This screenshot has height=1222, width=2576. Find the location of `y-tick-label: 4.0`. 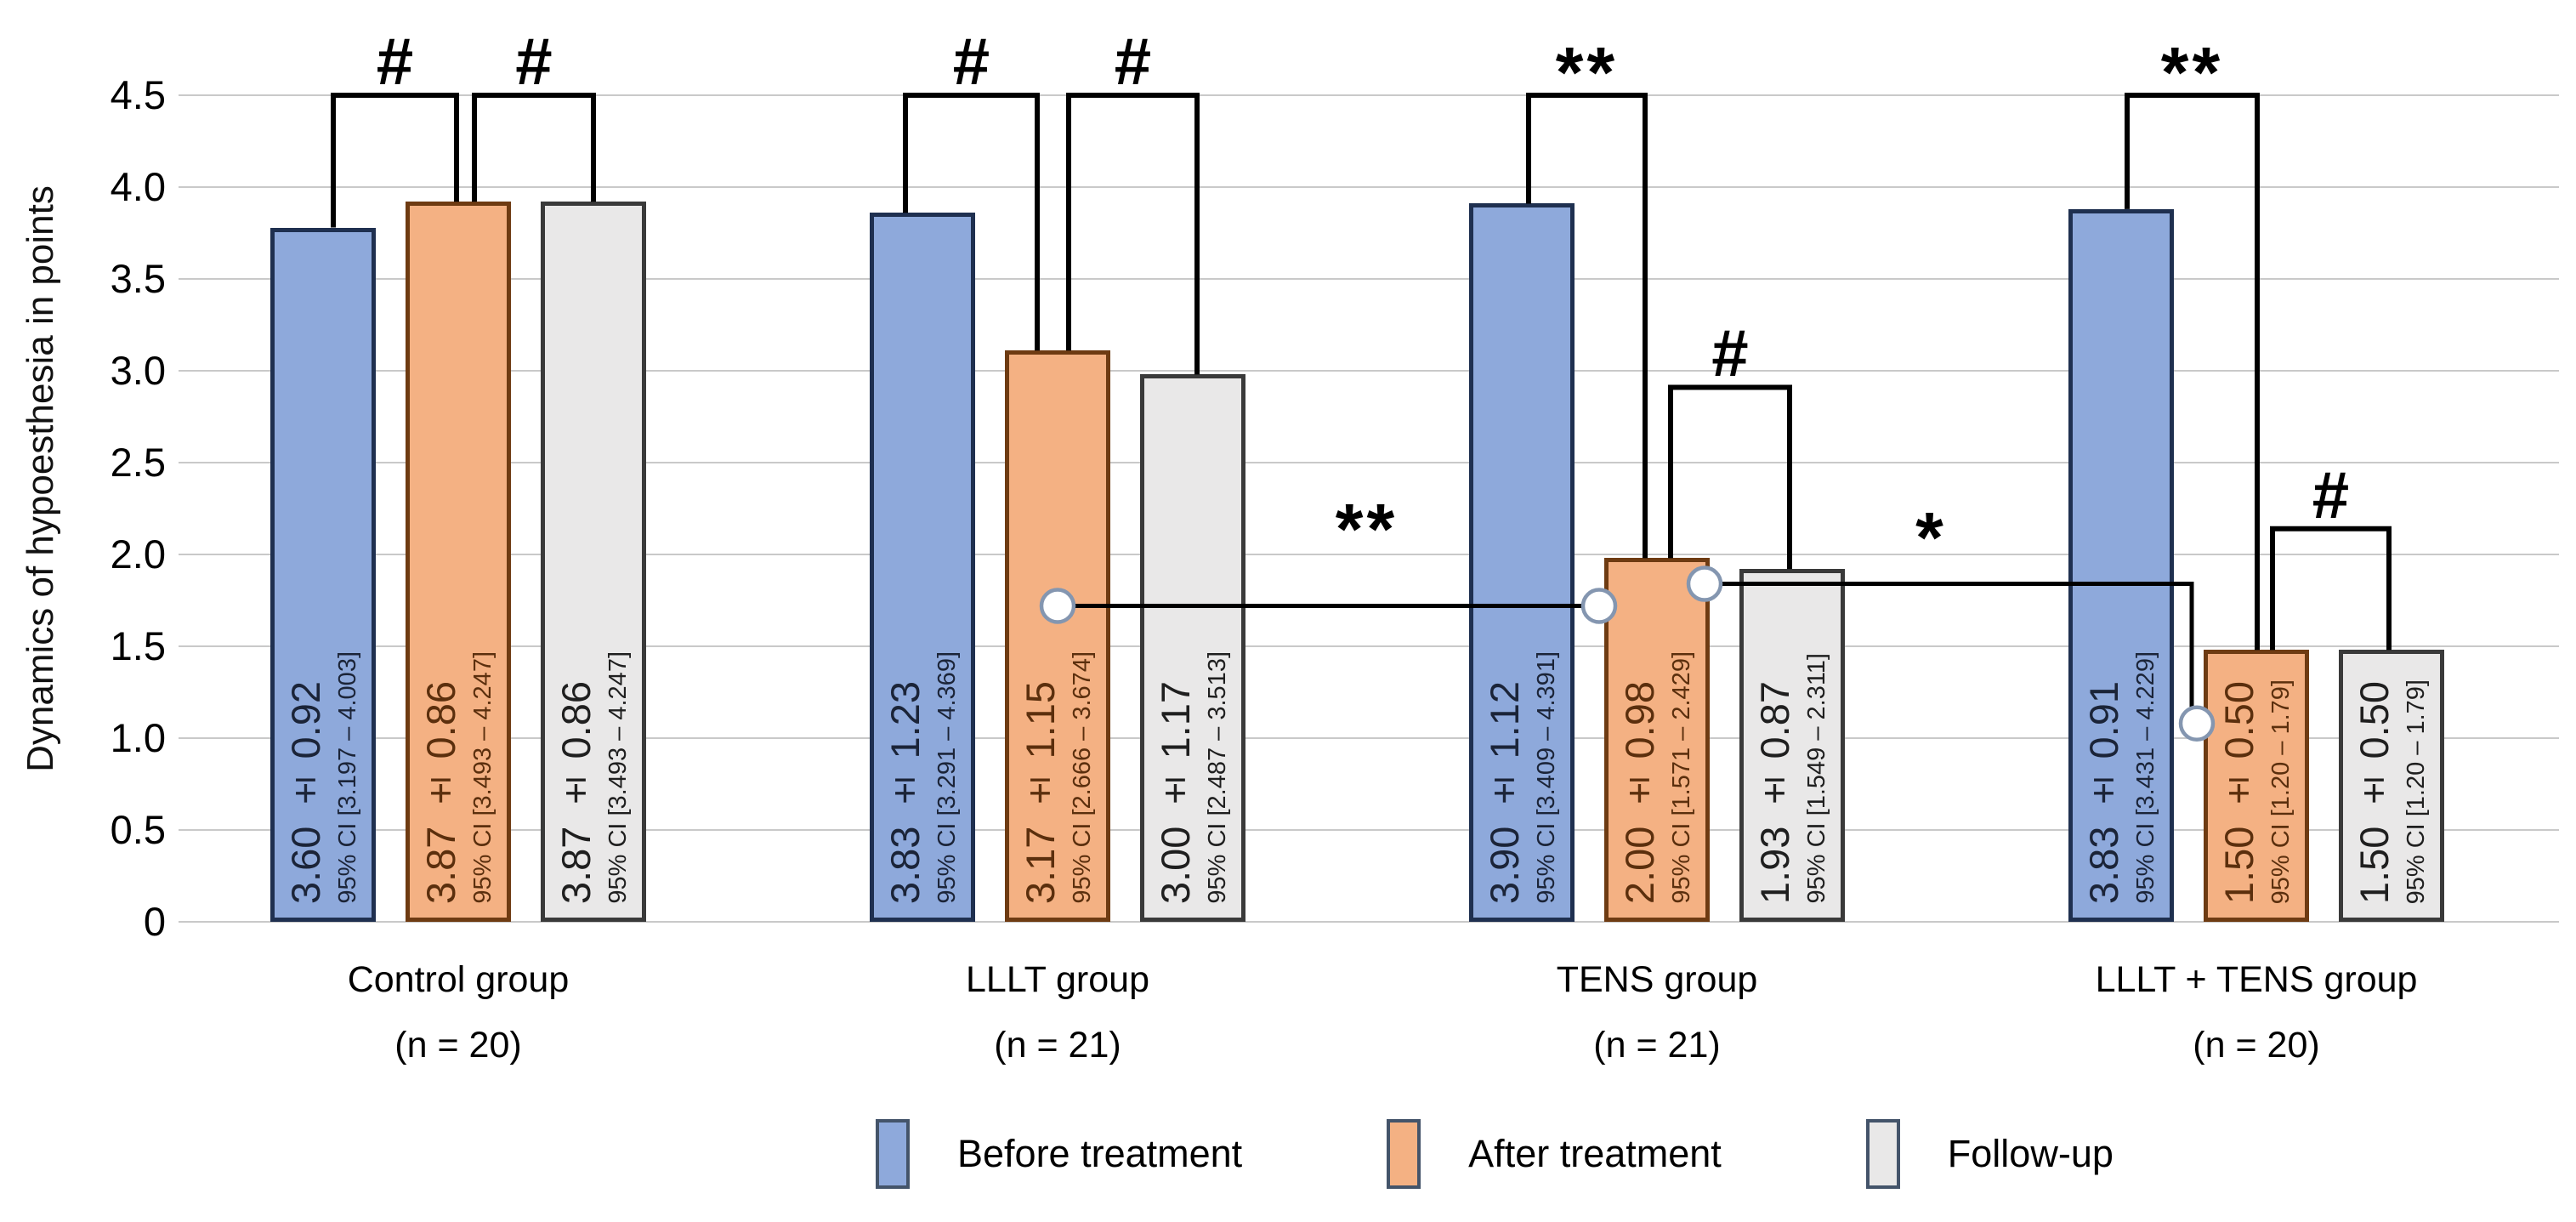

y-tick-label: 4.0 is located at coordinates (138, 187).